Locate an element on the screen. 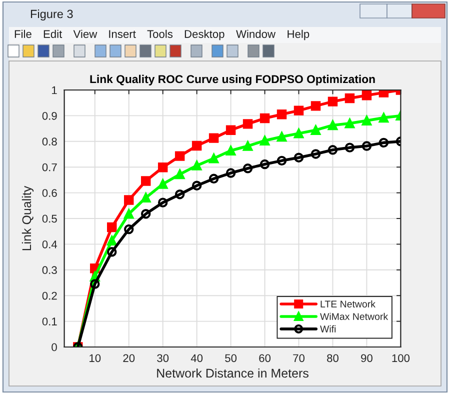 The image size is (455, 409). y-axis-title: Link Quality is located at coordinates (28, 218).